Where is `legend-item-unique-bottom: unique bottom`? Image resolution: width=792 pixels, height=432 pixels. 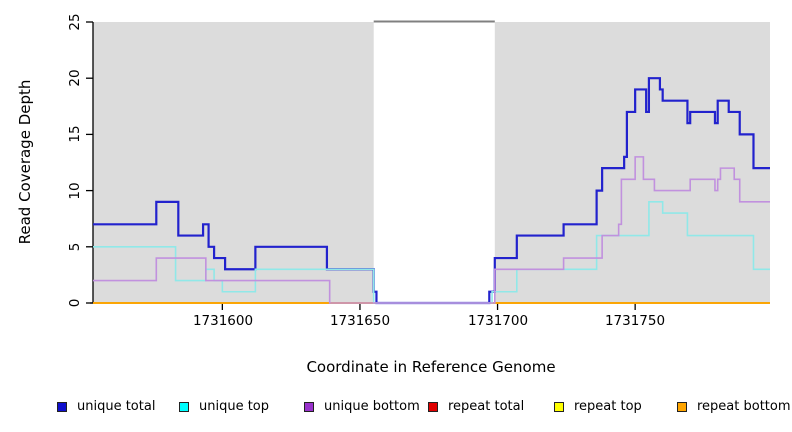 legend-item-unique-bottom: unique bottom is located at coordinates (362, 406).